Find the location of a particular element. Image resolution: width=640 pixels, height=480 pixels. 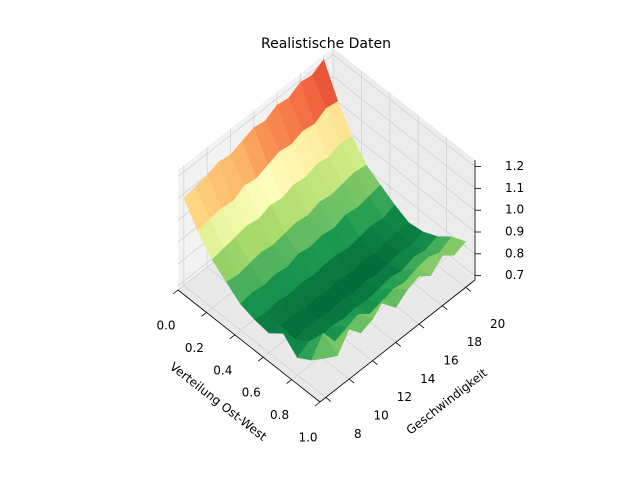

pane-right is located at coordinates (404, 164).